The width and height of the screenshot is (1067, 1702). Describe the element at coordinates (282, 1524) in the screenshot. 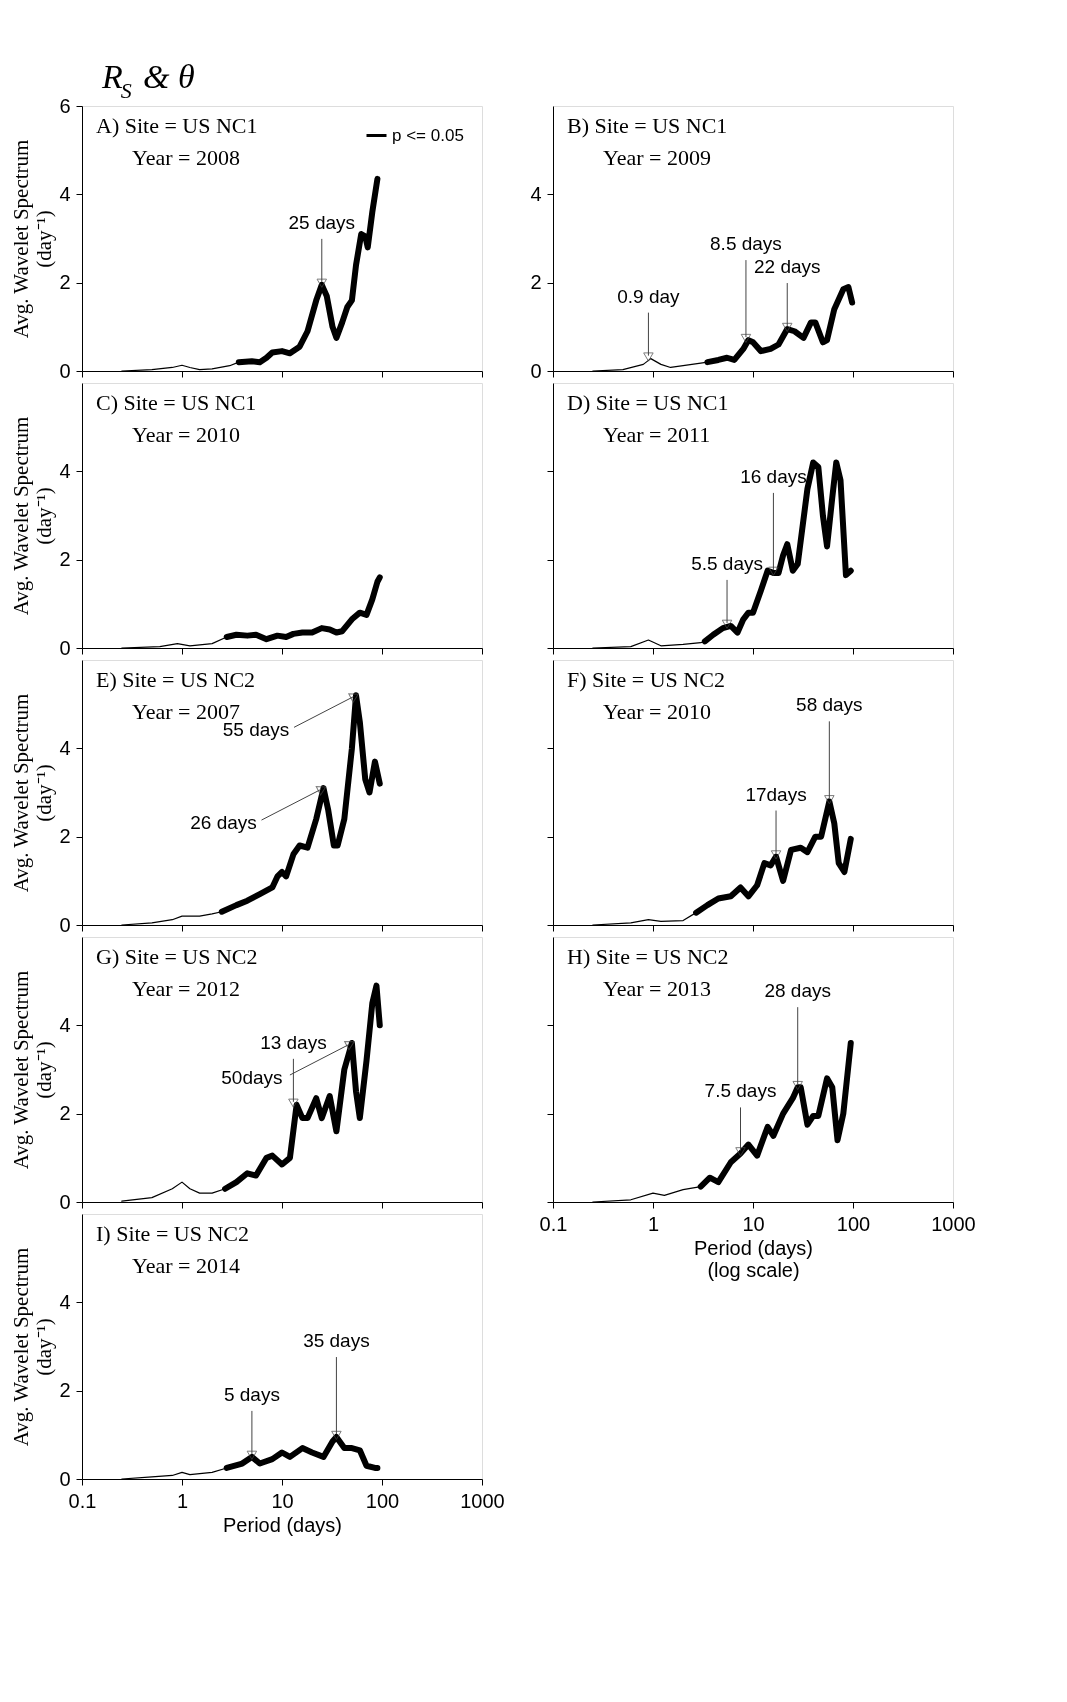

I see `x-axis-title: Period (days)` at that location.